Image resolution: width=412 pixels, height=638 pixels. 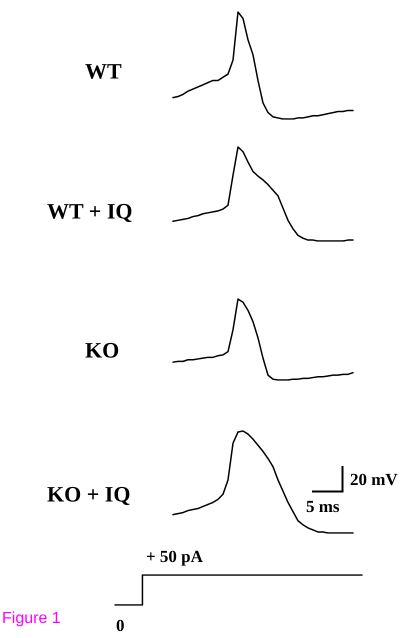 What do you see at coordinates (102, 350) in the screenshot?
I see `text: KO` at bounding box center [102, 350].